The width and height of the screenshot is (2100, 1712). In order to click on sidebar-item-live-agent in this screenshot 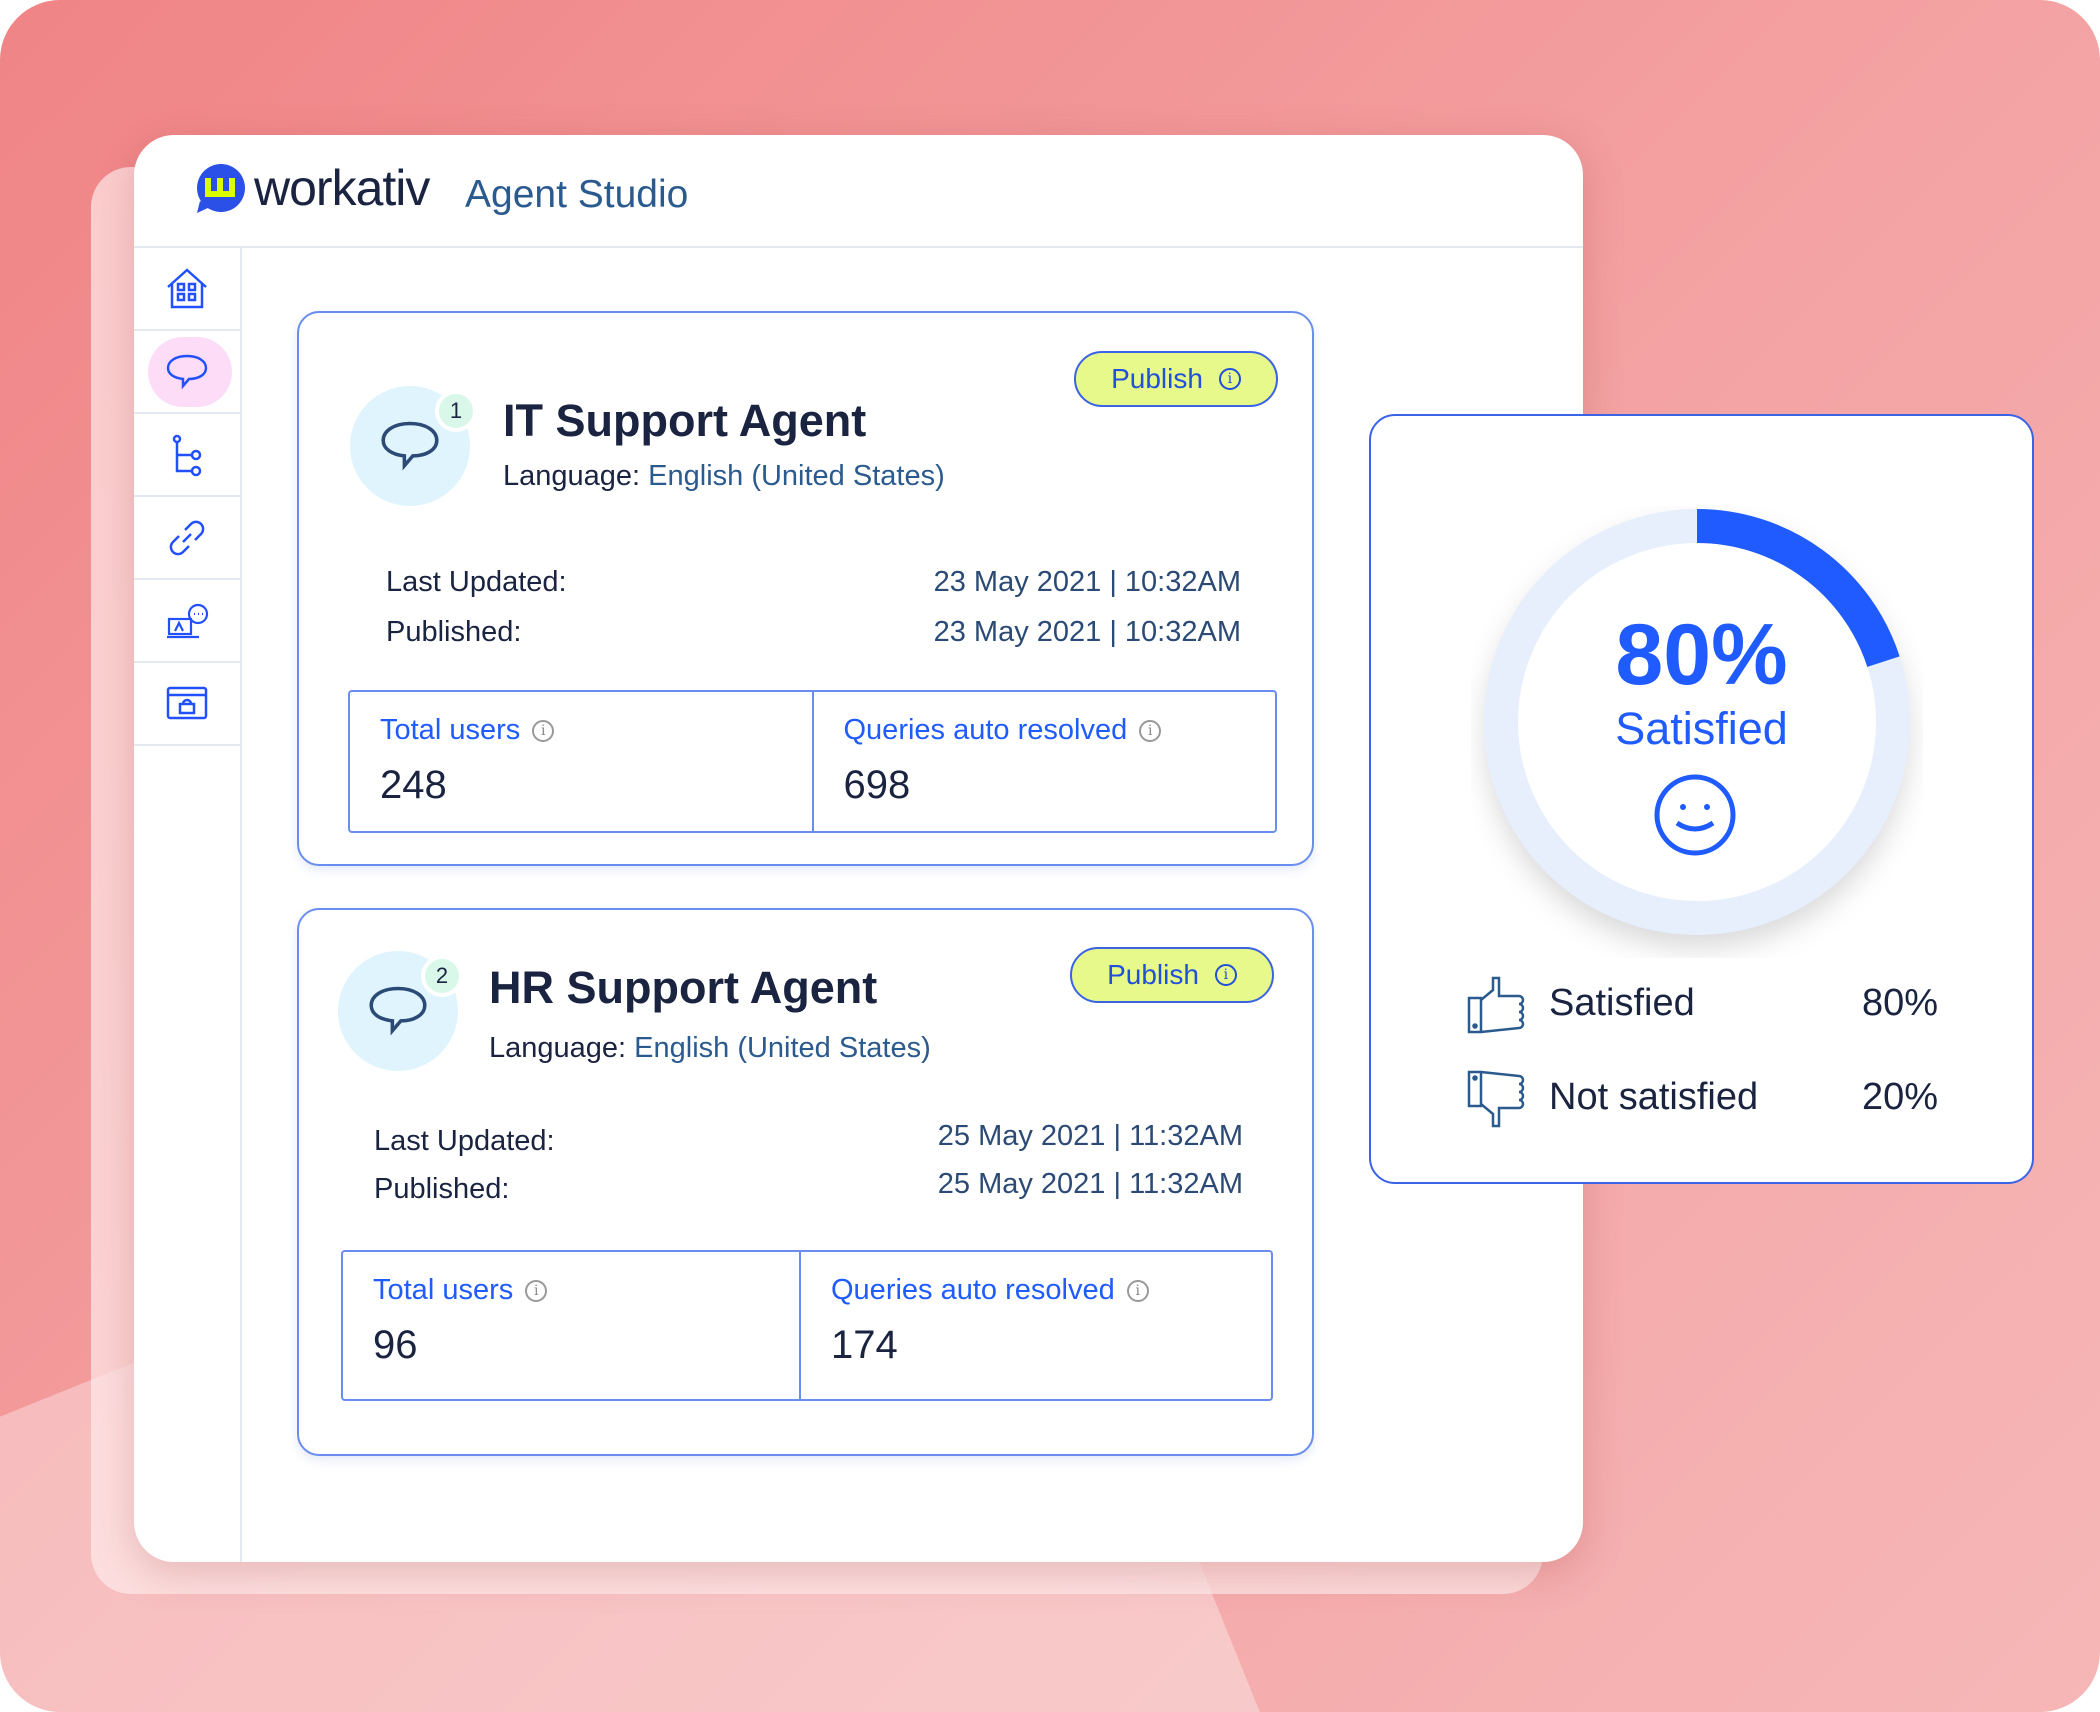, I will do `click(187, 621)`.